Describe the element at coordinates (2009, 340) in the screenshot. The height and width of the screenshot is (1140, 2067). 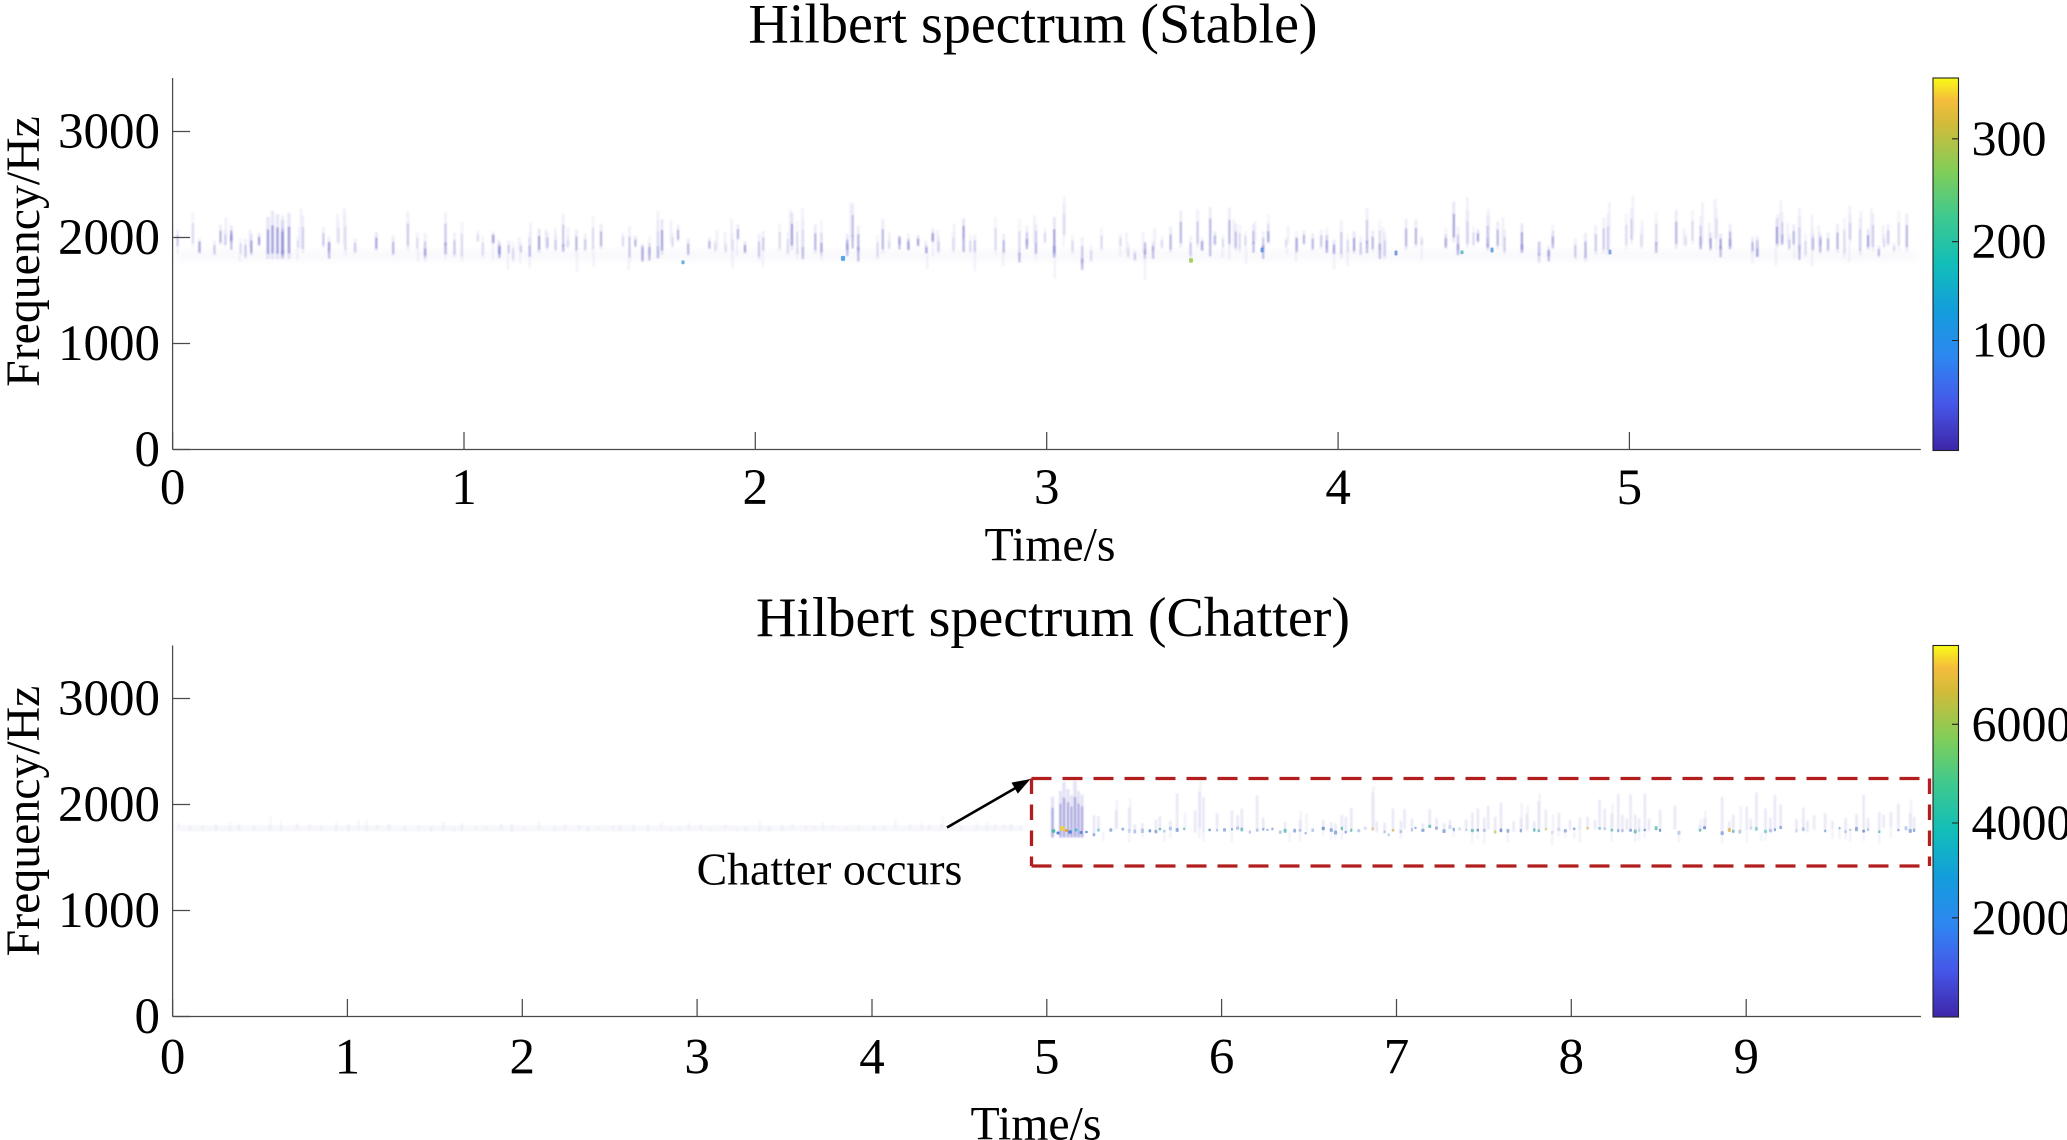
I see `svg-text: 100` at that location.